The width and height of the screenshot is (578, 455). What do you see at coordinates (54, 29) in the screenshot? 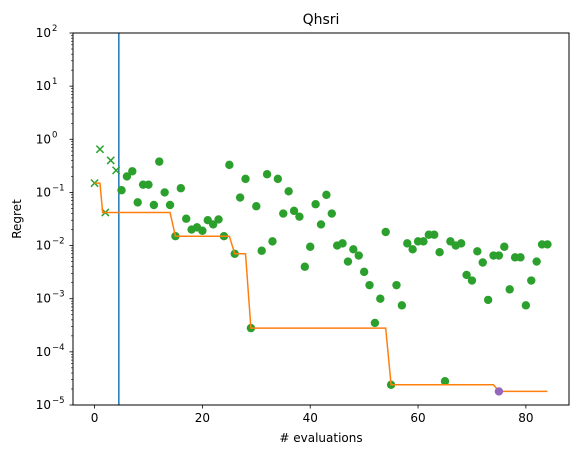
I see `y-tick-exponent: 2` at bounding box center [54, 29].